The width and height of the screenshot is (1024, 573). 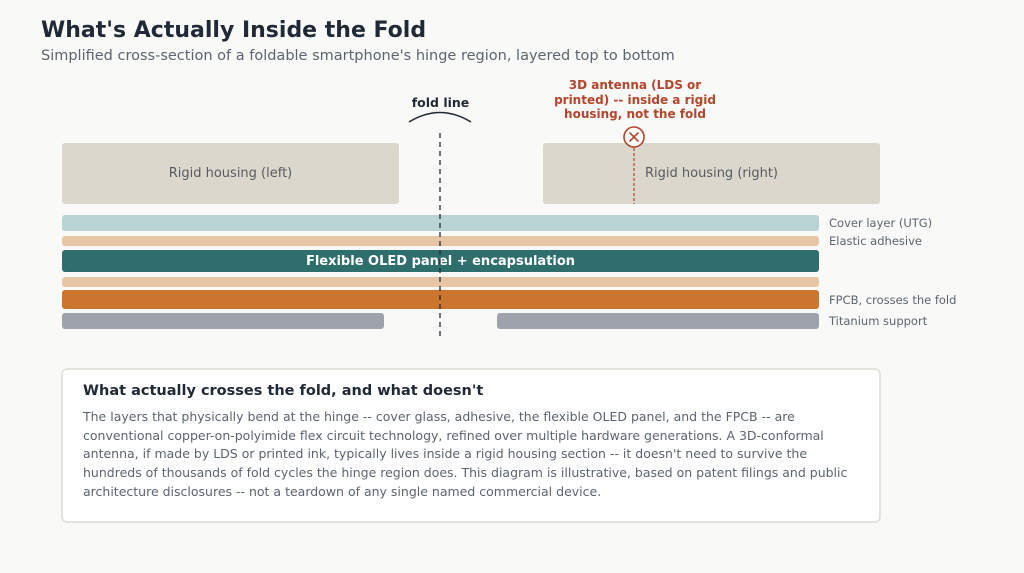 What do you see at coordinates (440, 299) in the screenshot?
I see `fpcb-layer` at bounding box center [440, 299].